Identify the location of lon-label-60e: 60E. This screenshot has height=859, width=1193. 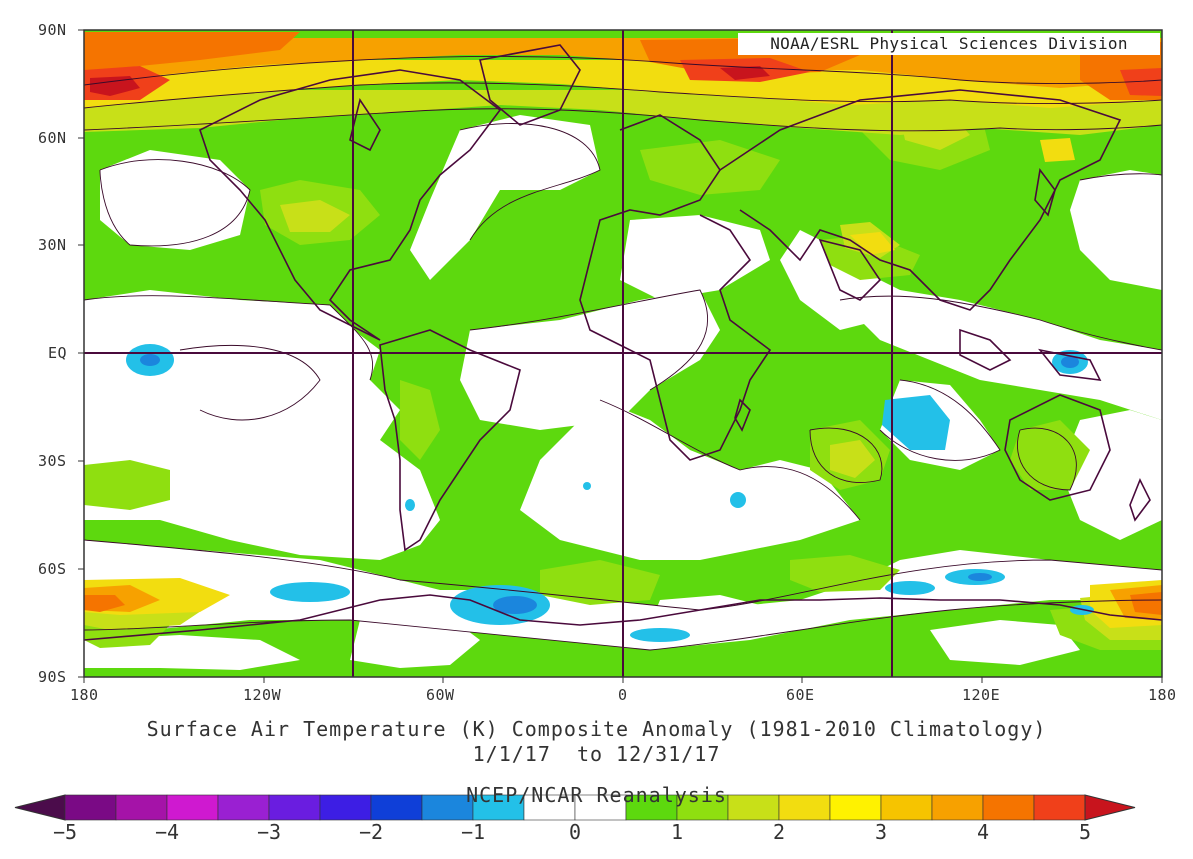
(800, 695).